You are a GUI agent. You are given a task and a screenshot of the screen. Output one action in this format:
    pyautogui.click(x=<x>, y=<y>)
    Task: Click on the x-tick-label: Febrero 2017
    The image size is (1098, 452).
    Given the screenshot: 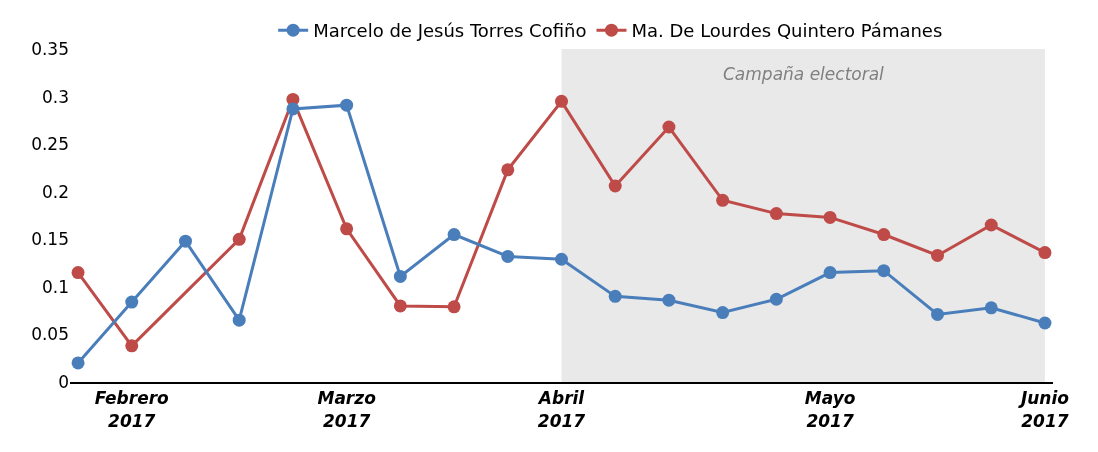 What is the action you would take?
    pyautogui.click(x=132, y=409)
    